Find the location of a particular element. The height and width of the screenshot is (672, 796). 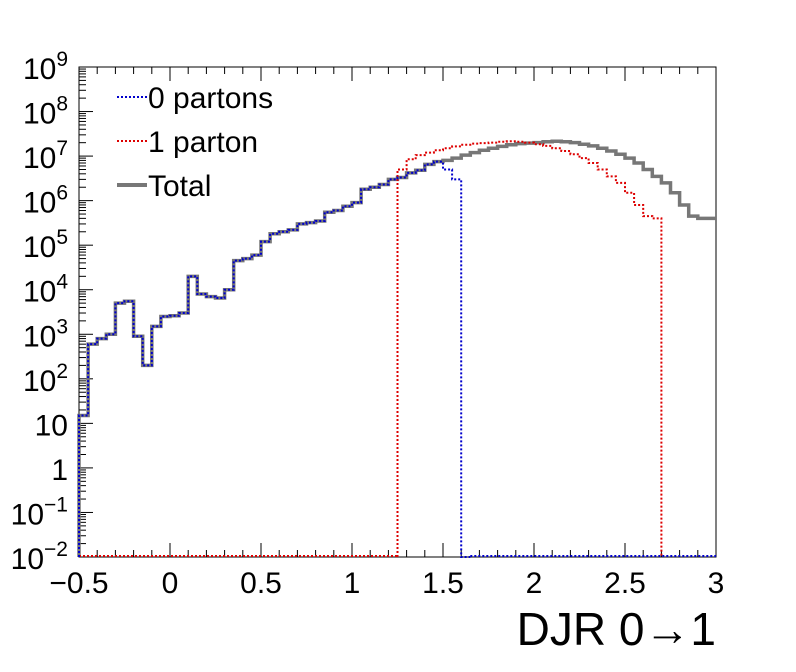

y-tick-label: 10 is located at coordinates (51, 425).